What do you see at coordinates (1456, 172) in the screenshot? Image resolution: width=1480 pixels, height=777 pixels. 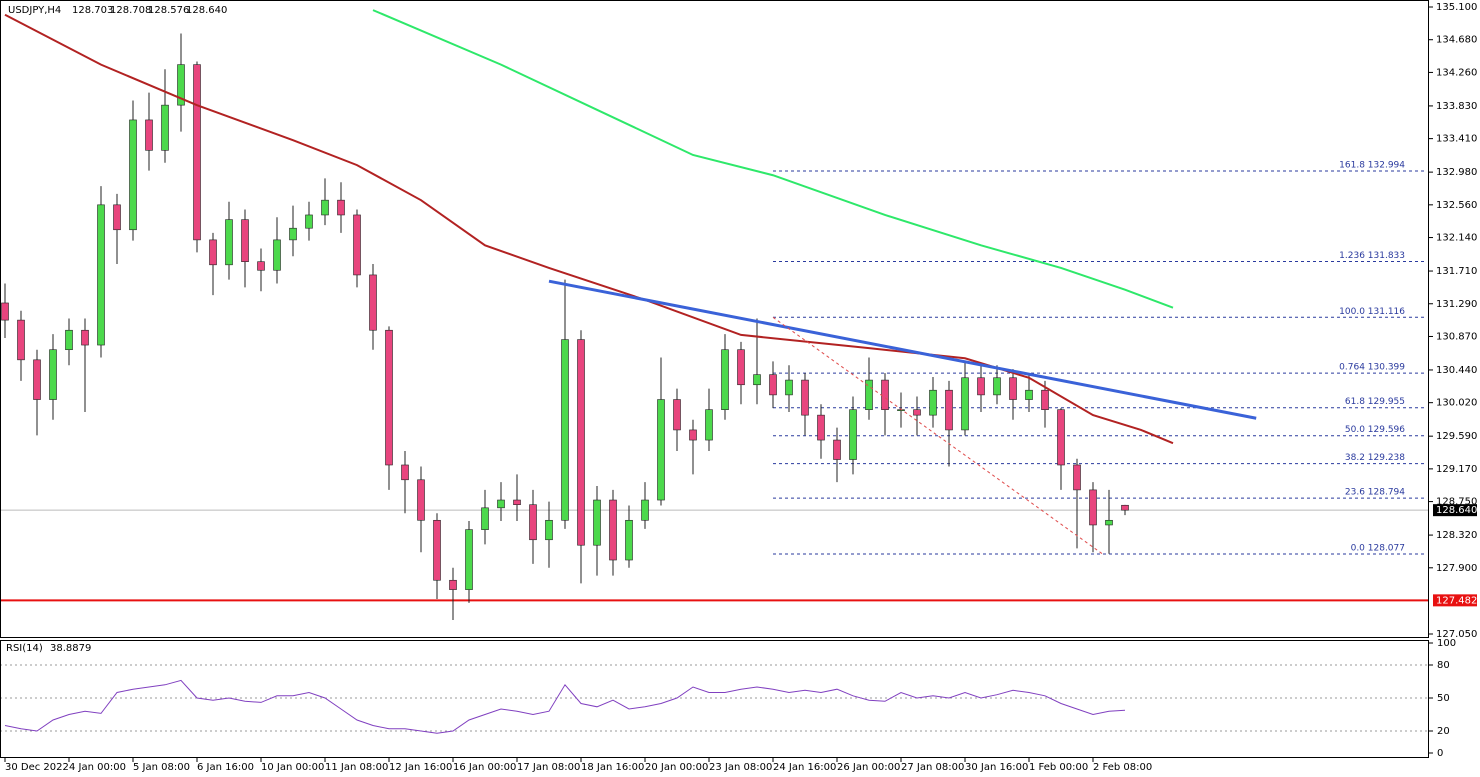 I see `y-tick-label: 132.980` at bounding box center [1456, 172].